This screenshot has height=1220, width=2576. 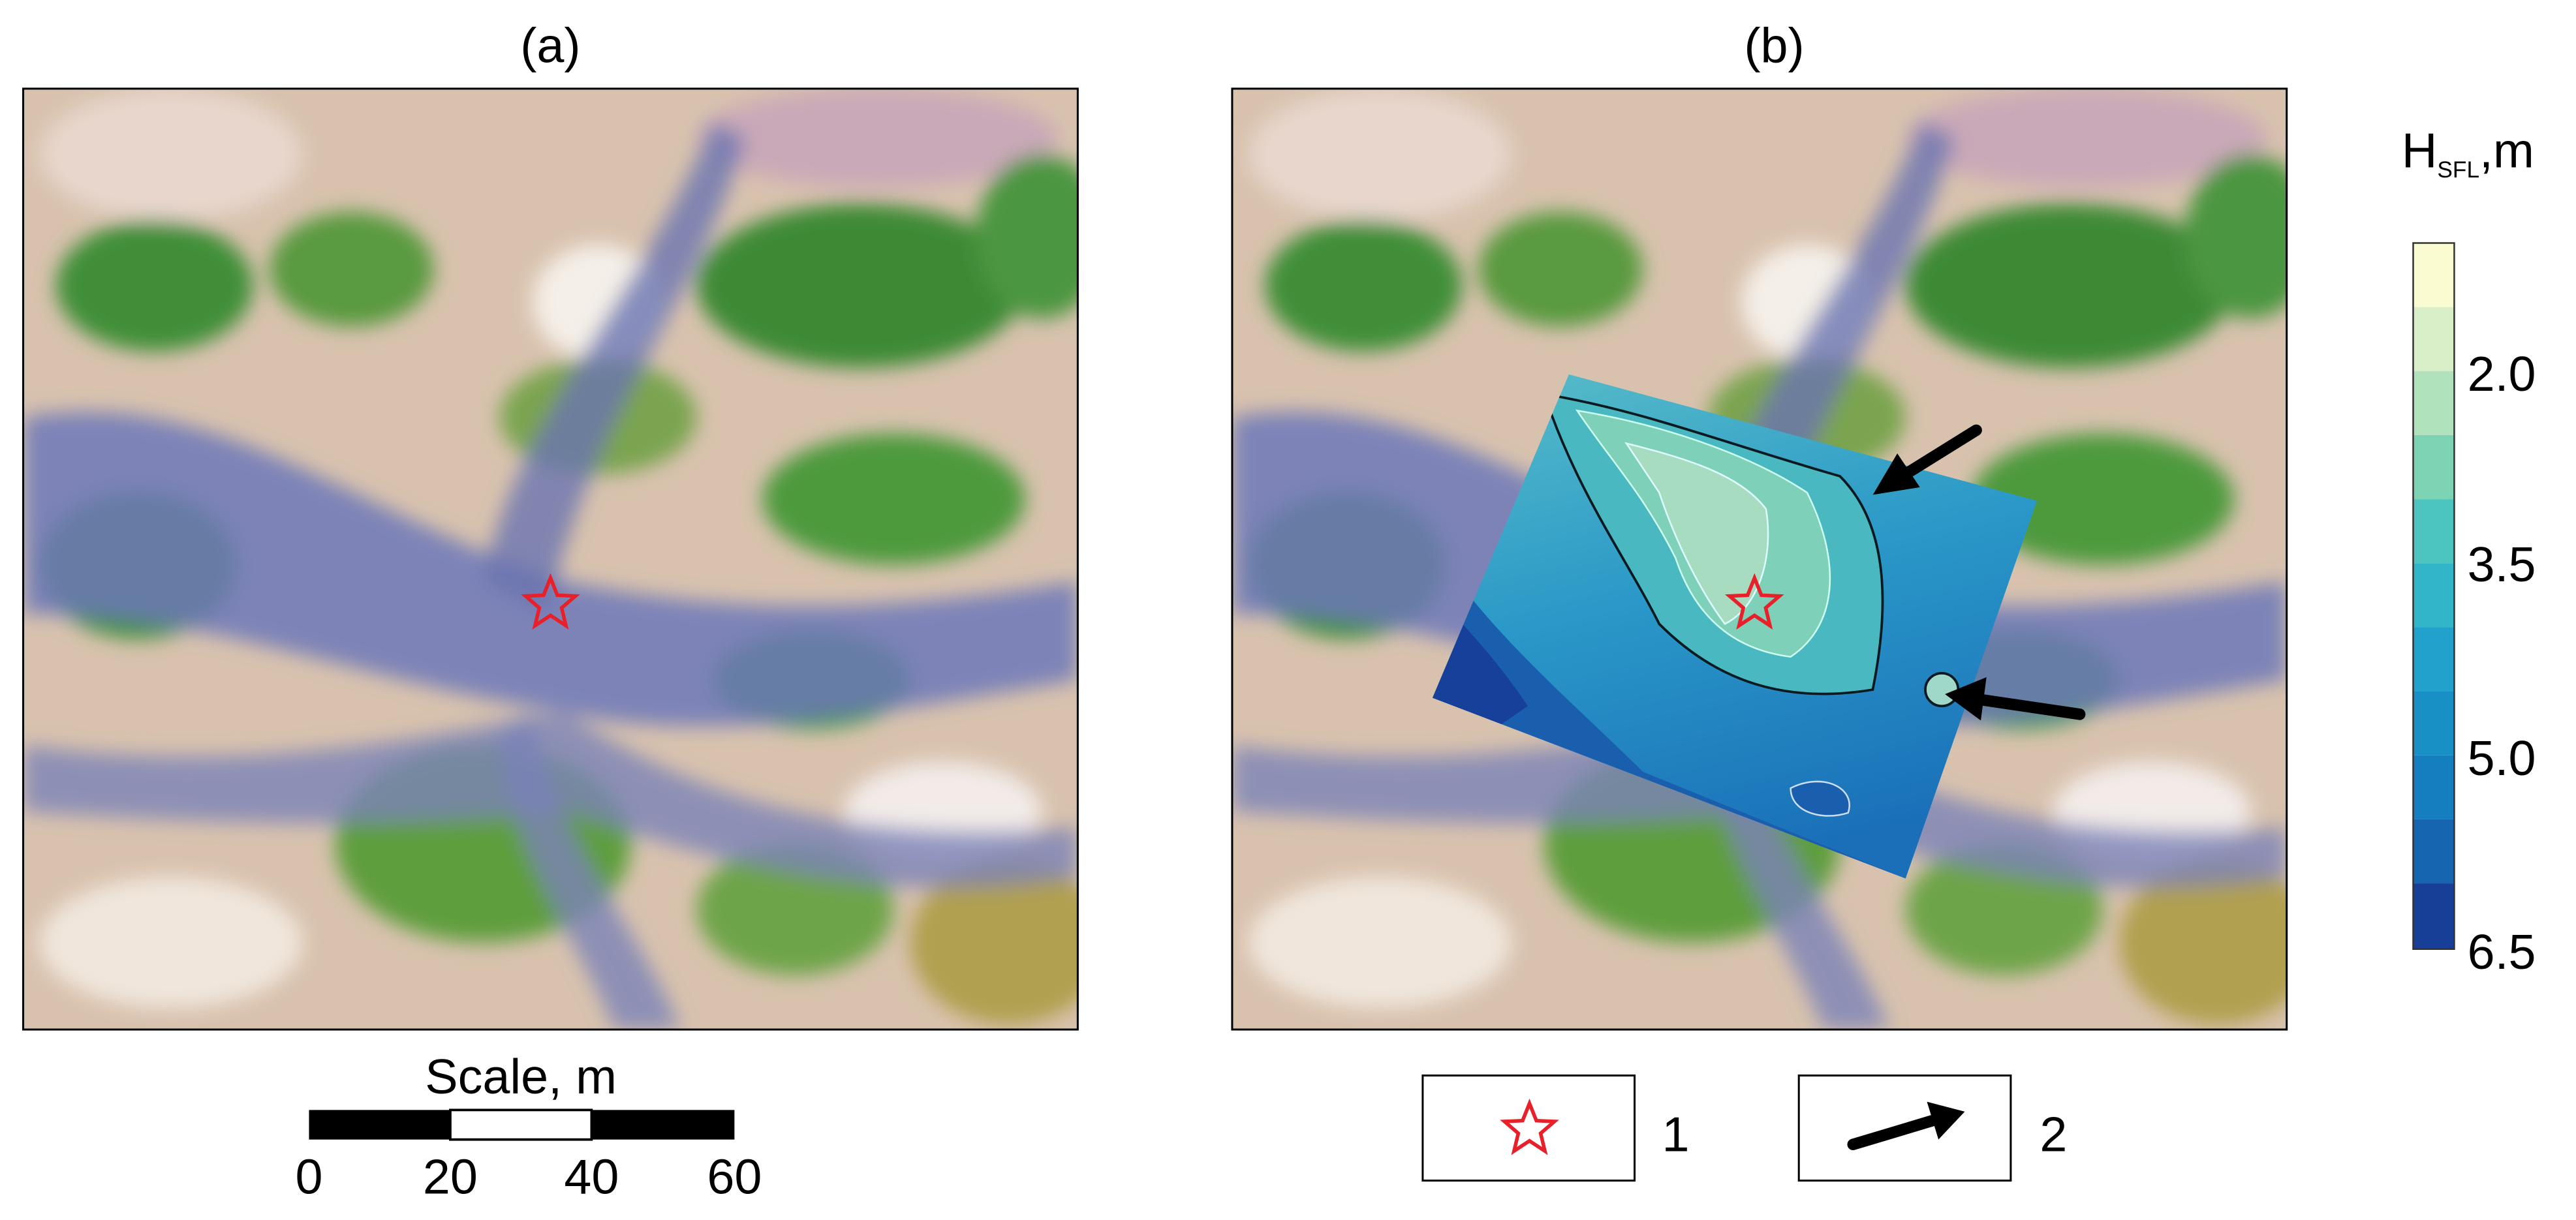 I want to click on colorbar-title: HSFL,m, so click(x=2468, y=153).